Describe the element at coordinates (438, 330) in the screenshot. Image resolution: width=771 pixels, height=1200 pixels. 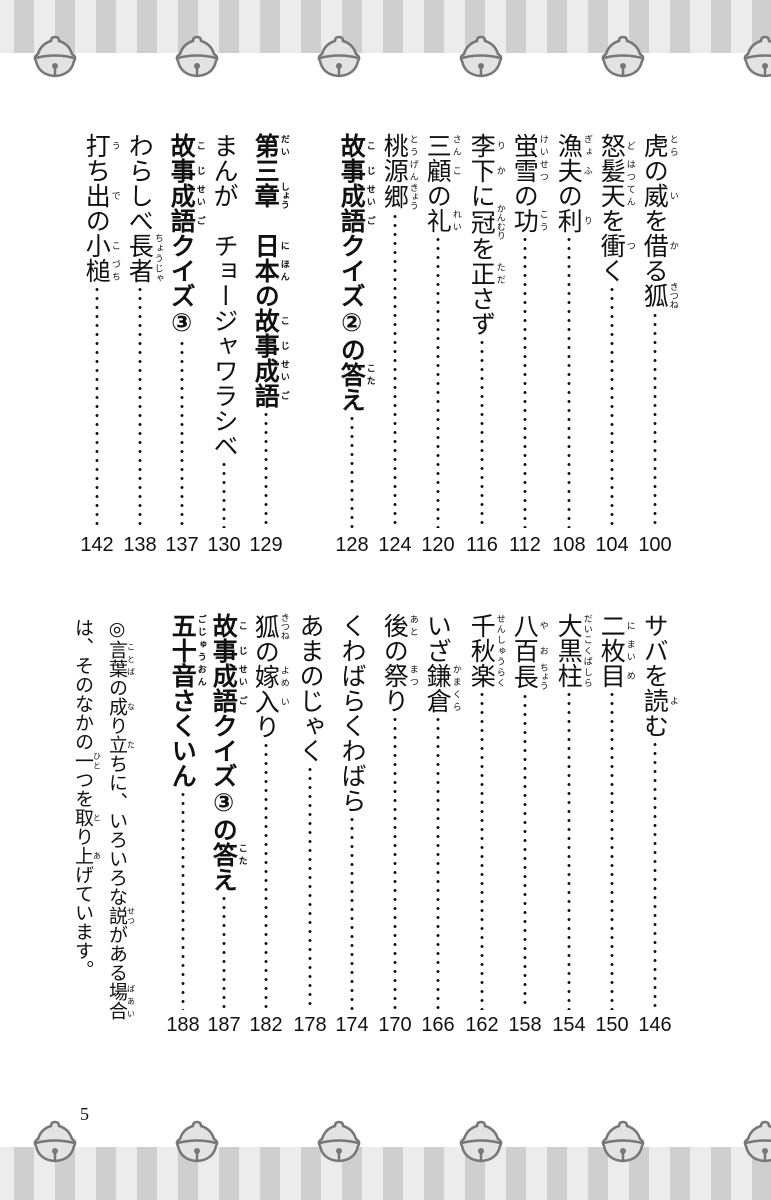
I see `toc-entry: 三さん顧この礼れい` at that location.